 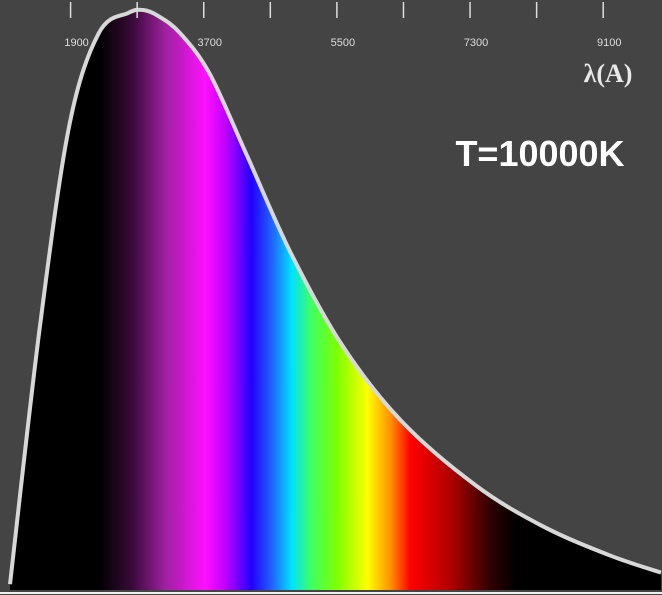 What do you see at coordinates (609, 43) in the screenshot?
I see `x-tick-label: 9100` at bounding box center [609, 43].